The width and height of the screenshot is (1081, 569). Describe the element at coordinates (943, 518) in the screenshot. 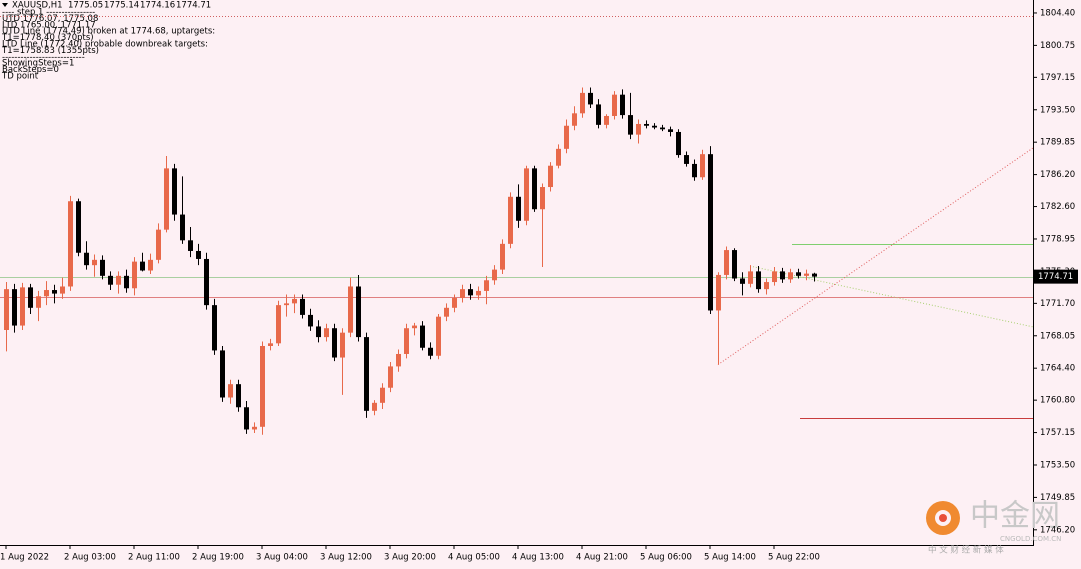

I see `logo-dot` at that location.